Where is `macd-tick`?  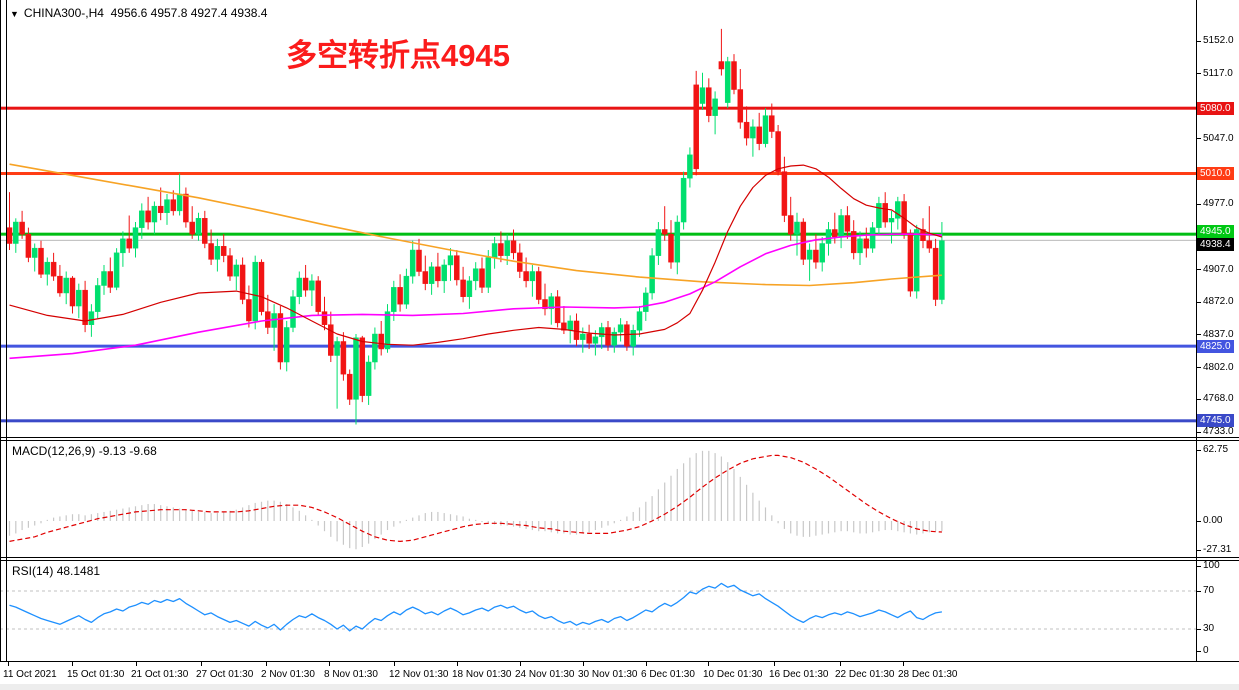
macd-tick is located at coordinates (1198, 450).